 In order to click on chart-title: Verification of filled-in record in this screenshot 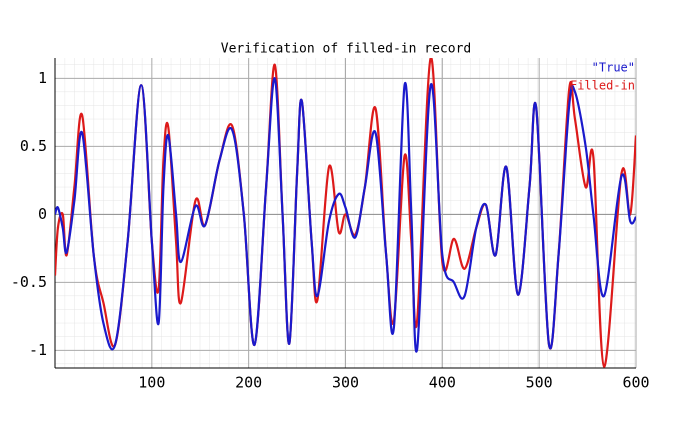, I will do `click(346, 49)`.